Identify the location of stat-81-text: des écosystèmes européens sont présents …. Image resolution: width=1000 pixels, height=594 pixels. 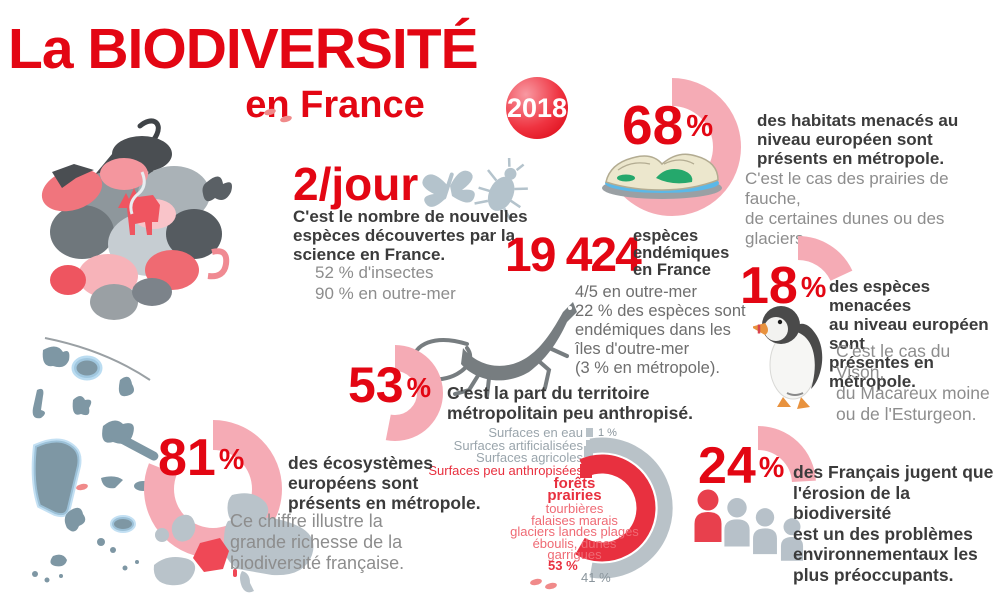
(384, 483).